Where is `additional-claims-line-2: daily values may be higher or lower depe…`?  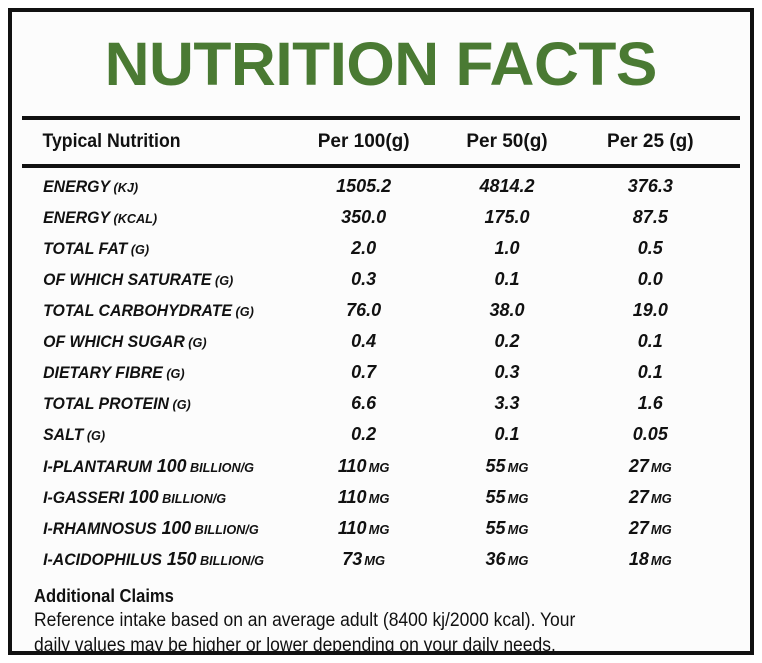 additional-claims-line-2: daily values may be higher or lower depe… is located at coordinates (295, 645).